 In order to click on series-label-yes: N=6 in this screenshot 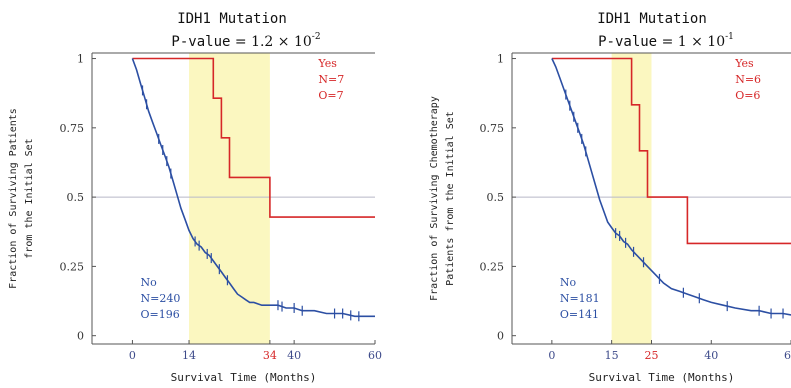, I will do `click(748, 79)`.